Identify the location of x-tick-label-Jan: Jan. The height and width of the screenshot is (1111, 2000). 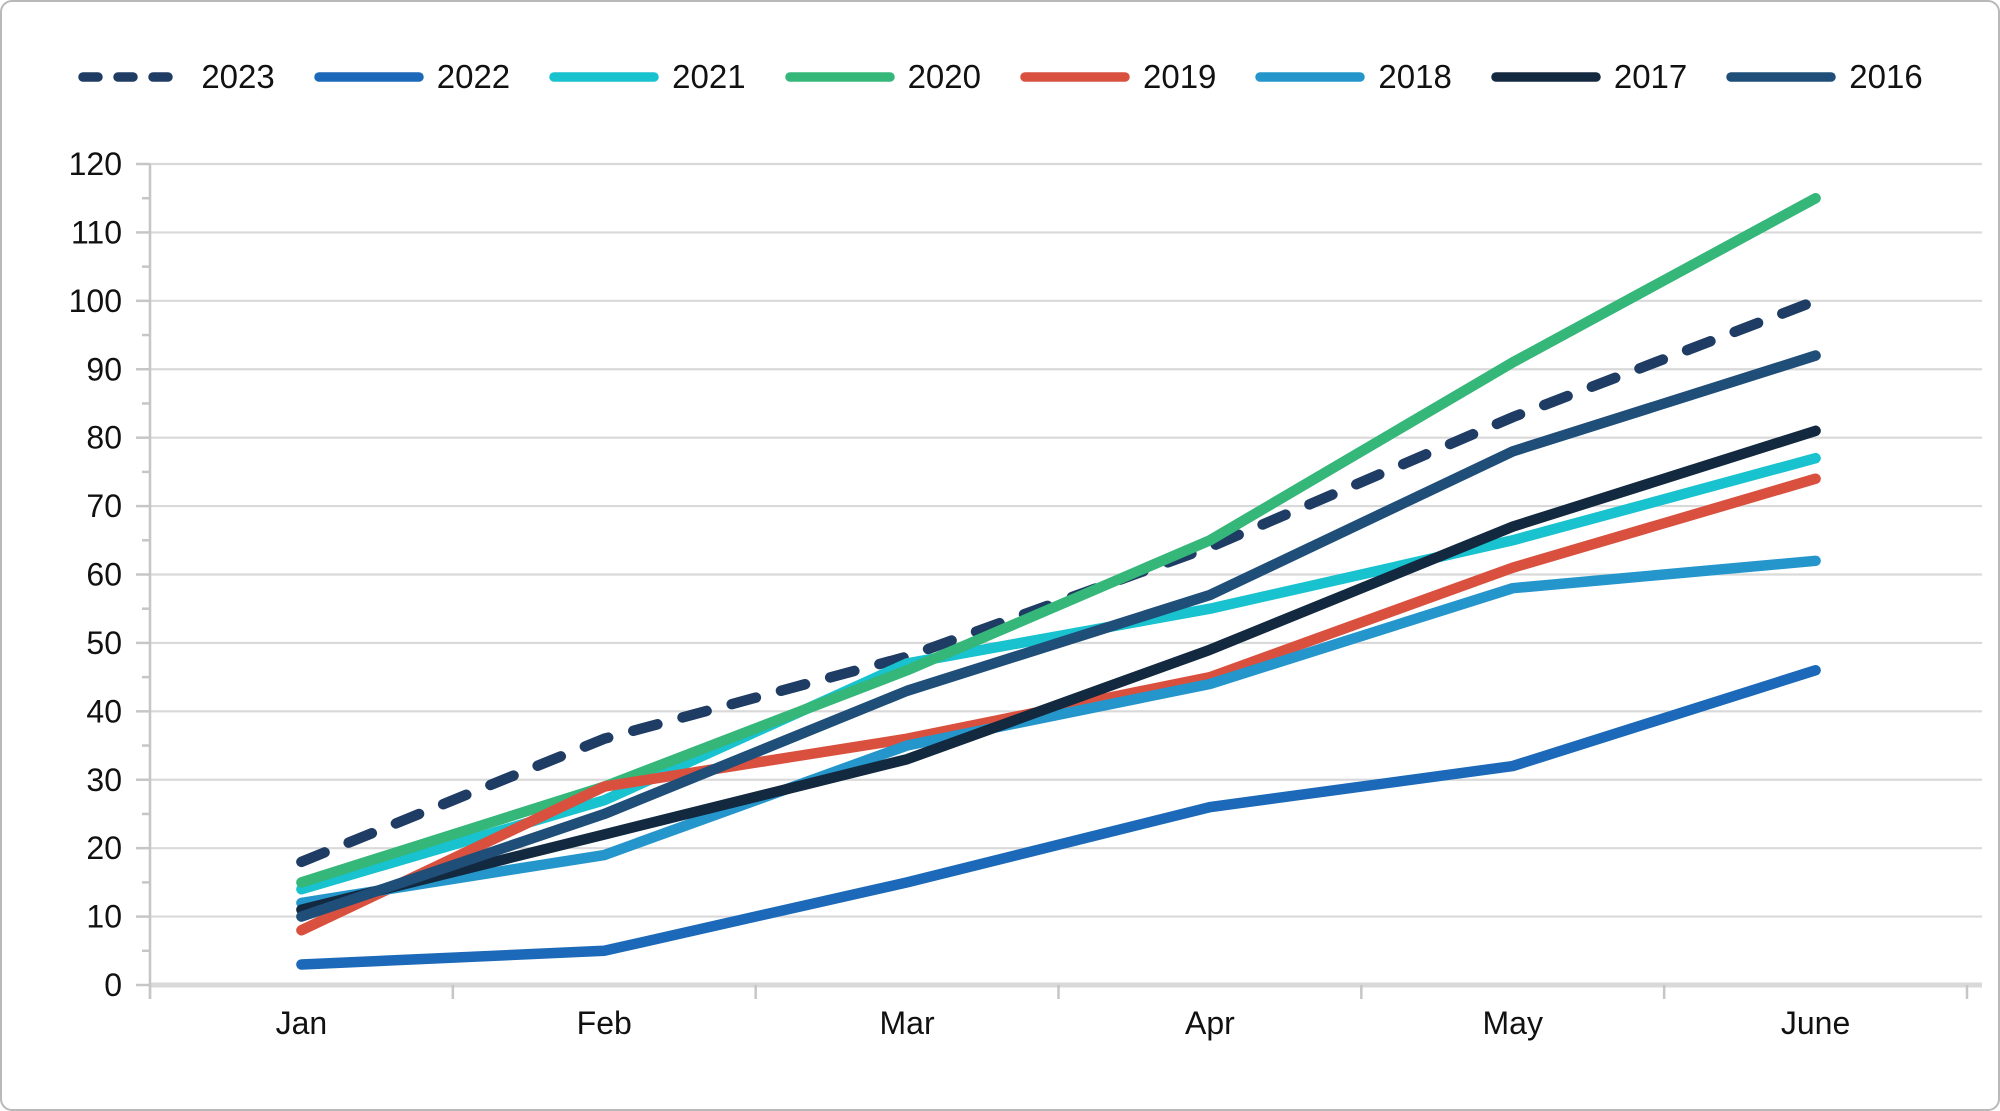
(302, 1023).